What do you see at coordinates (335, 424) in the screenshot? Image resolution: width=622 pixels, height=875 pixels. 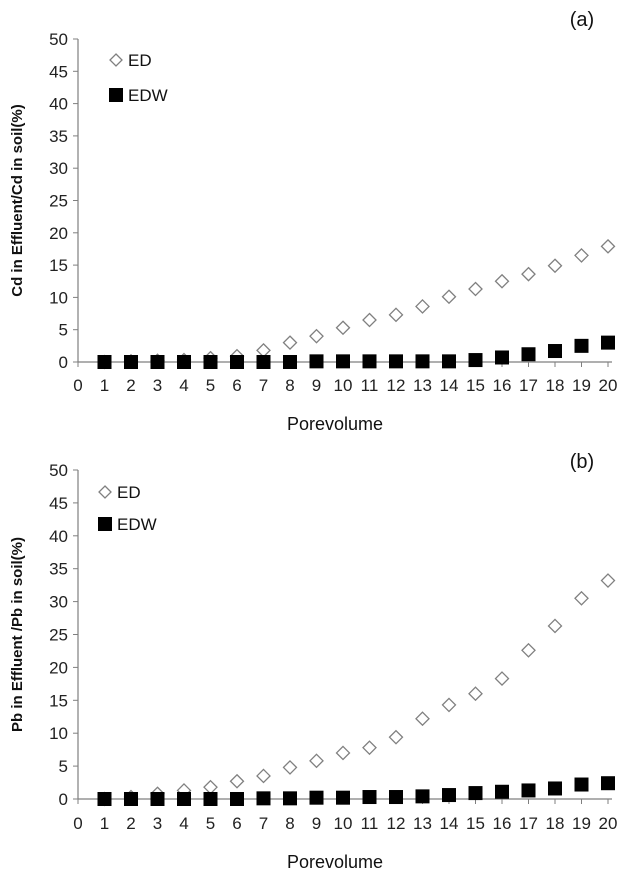 I see `x-axis-title: Porevolume` at bounding box center [335, 424].